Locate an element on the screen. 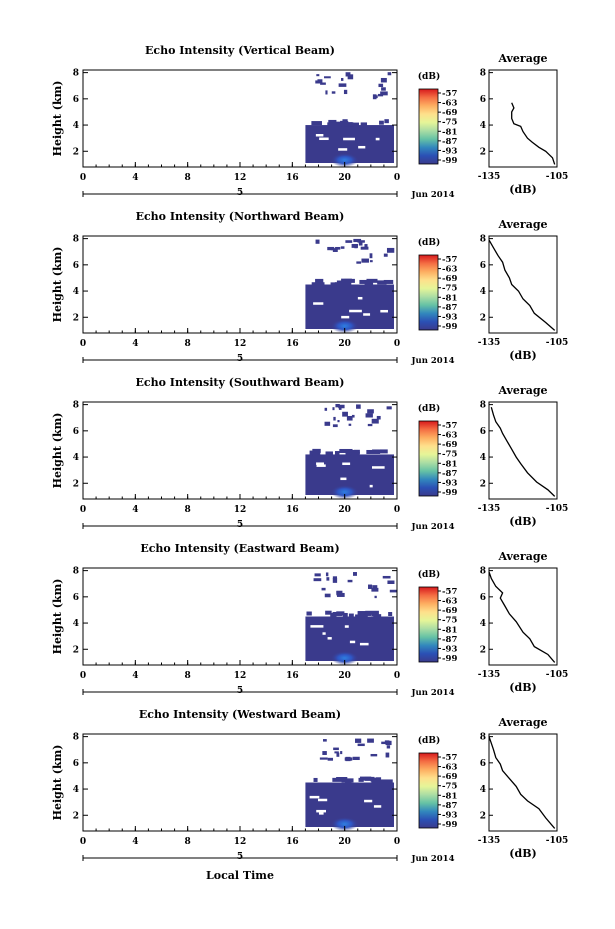 The height and width of the screenshot is (929, 615). panel-title: Echo Intensity (Northward Beam) is located at coordinates (240, 216).